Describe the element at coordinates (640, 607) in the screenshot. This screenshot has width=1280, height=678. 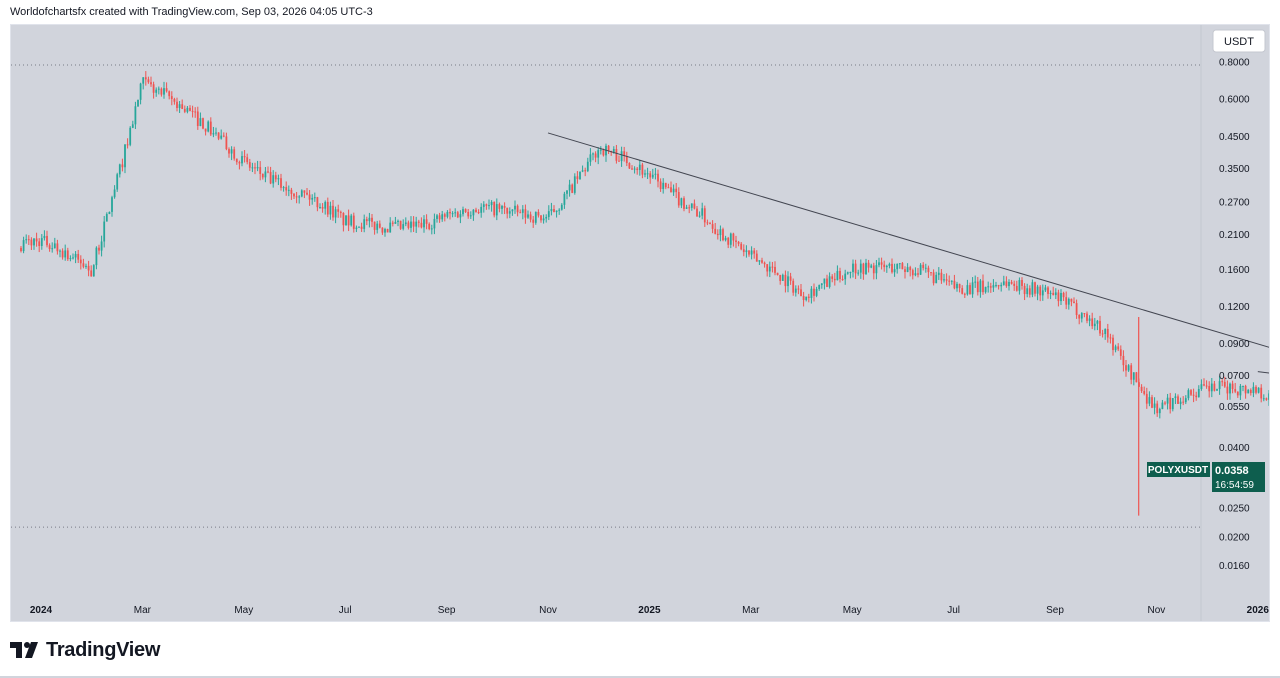
I see `time-axis-area` at that location.